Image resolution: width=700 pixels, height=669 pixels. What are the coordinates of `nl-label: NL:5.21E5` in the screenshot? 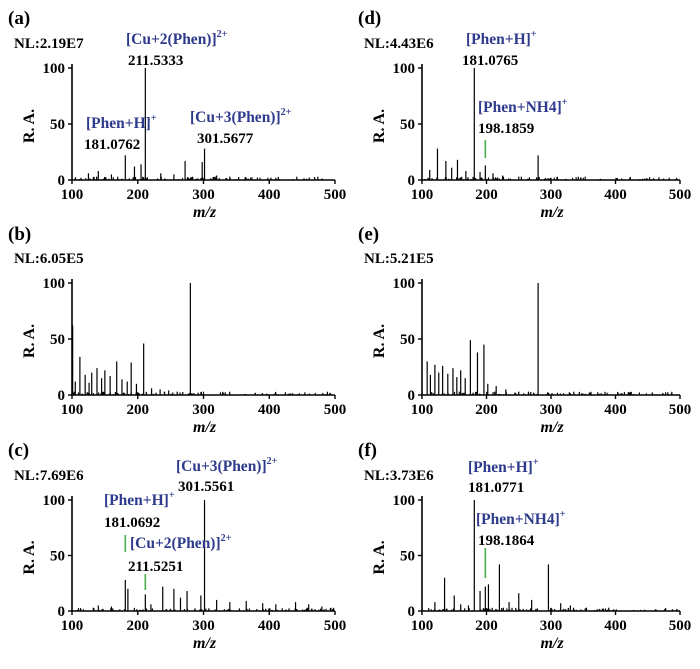 It's located at (399, 259).